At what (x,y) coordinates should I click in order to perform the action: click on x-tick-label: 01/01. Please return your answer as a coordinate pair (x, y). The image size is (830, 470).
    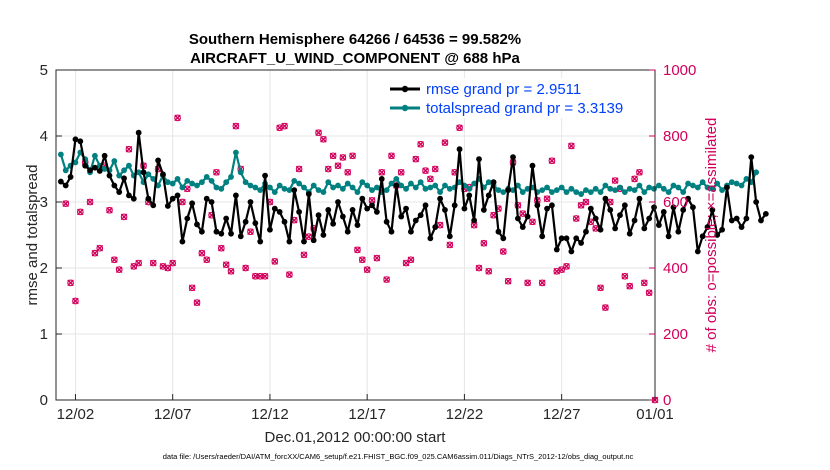
    Looking at the image, I should click on (655, 414).